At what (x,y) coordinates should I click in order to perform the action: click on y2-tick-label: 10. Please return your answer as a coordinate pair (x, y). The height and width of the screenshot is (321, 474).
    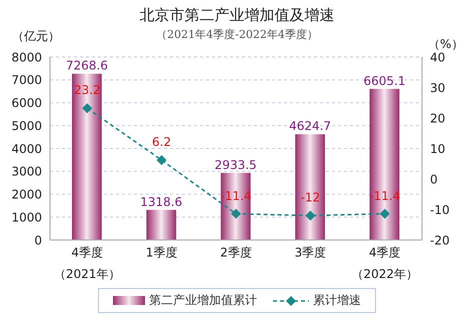
    Looking at the image, I should click on (438, 149).